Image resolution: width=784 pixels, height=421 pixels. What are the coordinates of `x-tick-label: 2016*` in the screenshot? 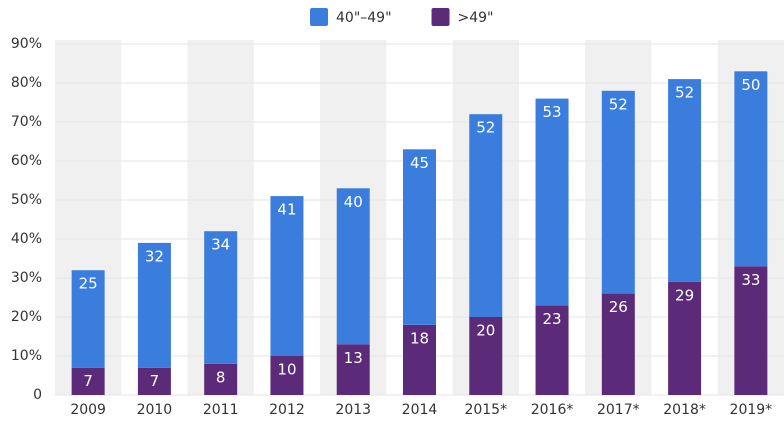 It's located at (552, 410).